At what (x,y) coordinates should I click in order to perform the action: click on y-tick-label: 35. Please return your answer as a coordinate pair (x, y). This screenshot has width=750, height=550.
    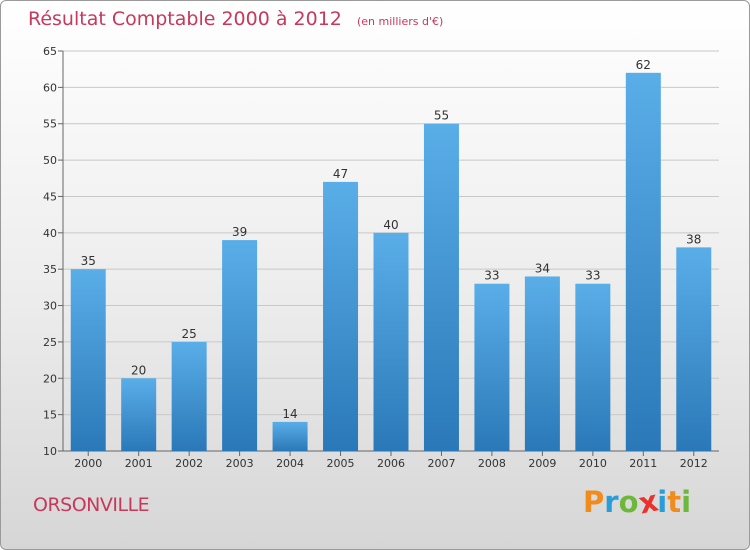
    Looking at the image, I should click on (50, 269).